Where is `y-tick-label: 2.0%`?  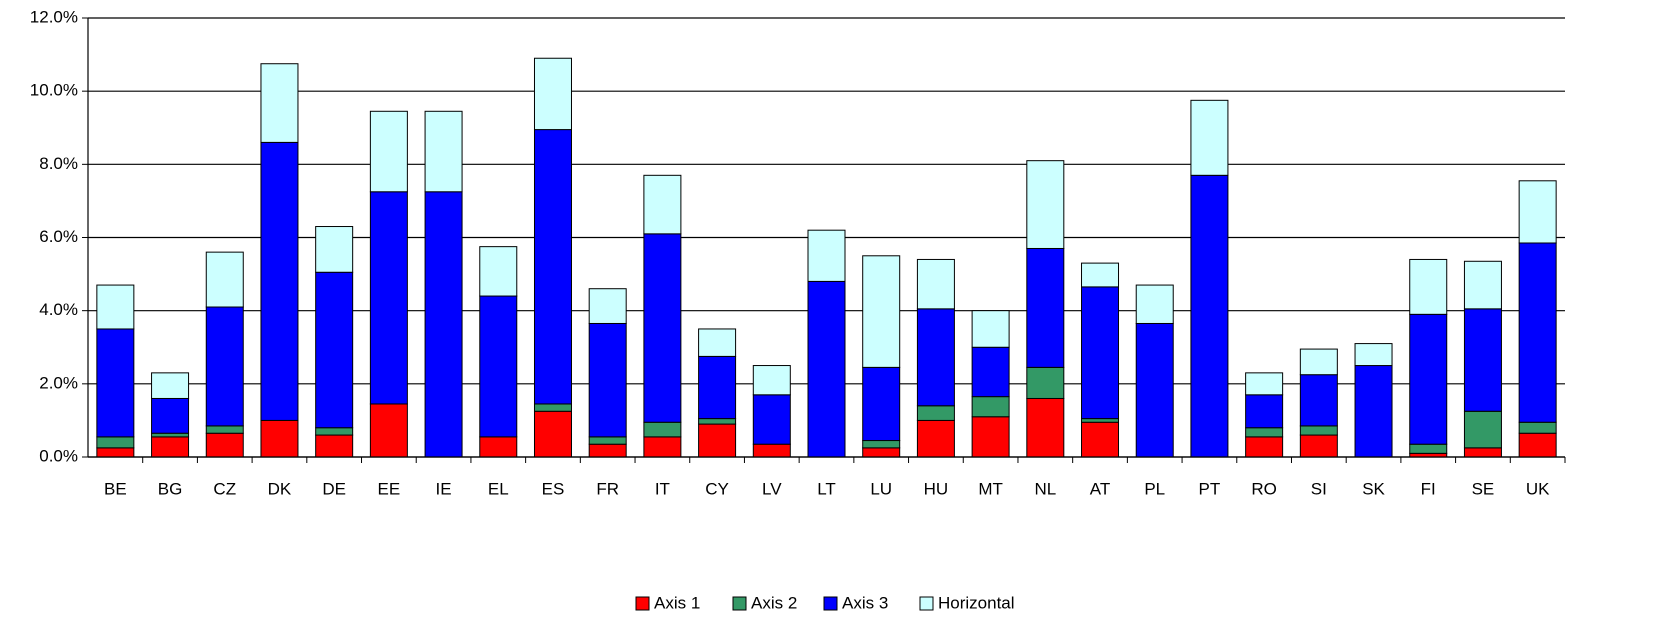 y-tick-label: 2.0% is located at coordinates (58, 382).